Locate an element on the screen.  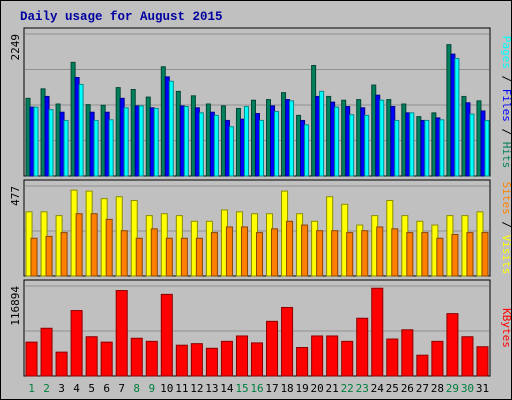
legend-entry-visits: Visits is located at coordinates (506, 255).